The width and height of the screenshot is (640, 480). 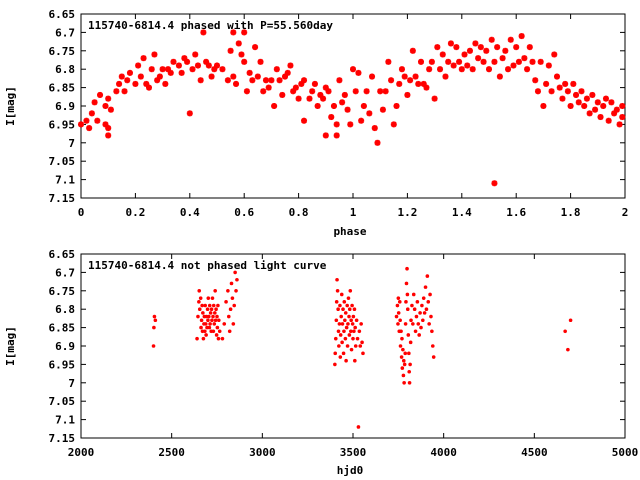 I want to click on y-tick-label: 7.05, so click(x=62, y=161).